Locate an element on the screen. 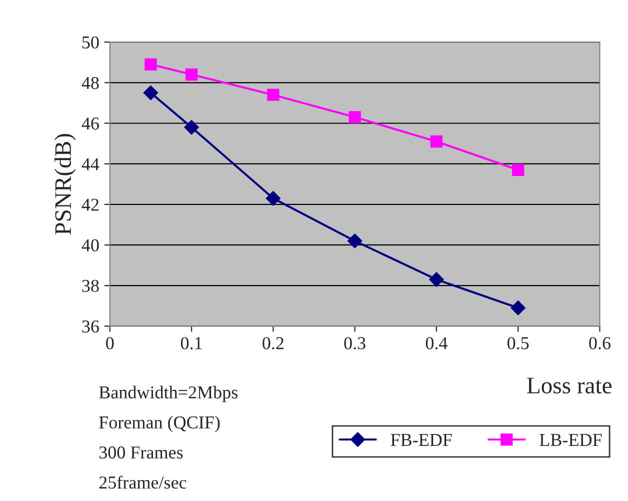 The height and width of the screenshot is (501, 628). y-tick-label: 36 is located at coordinates (90, 326).